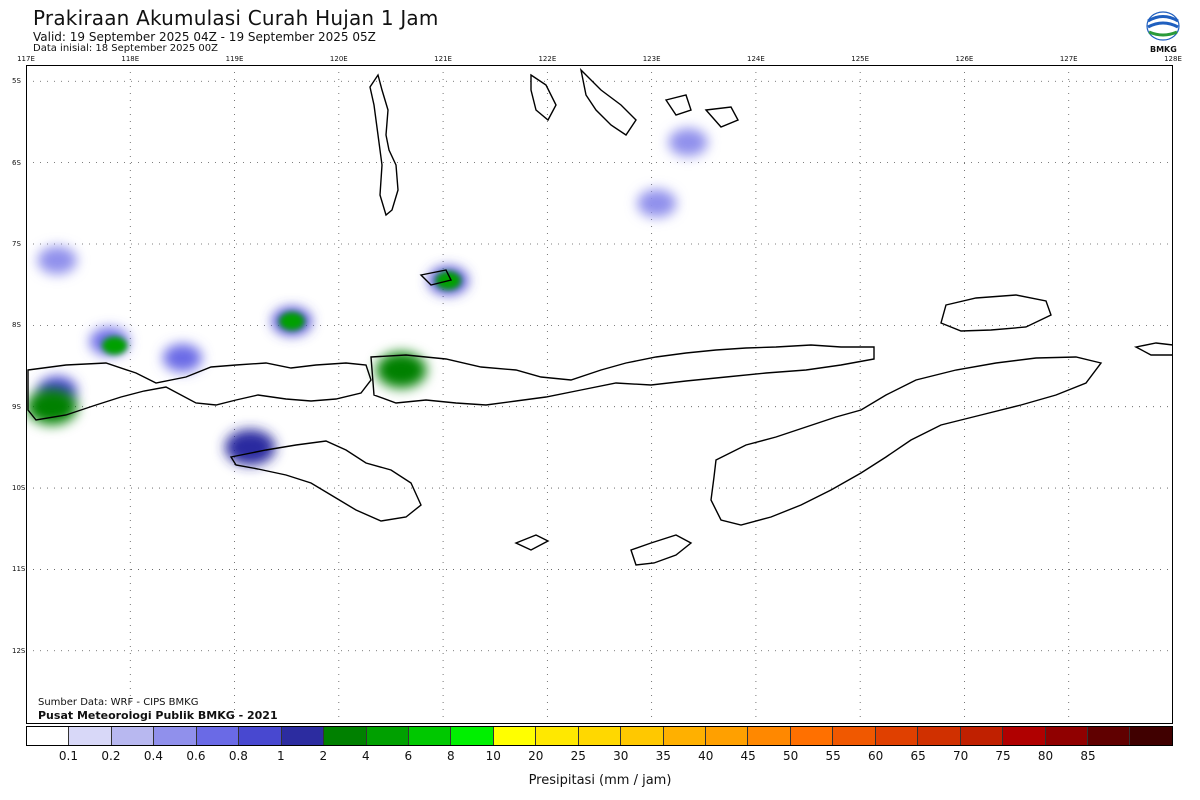  Describe the element at coordinates (663, 756) in the screenshot. I see `colorbar-tick-label: 35` at that location.